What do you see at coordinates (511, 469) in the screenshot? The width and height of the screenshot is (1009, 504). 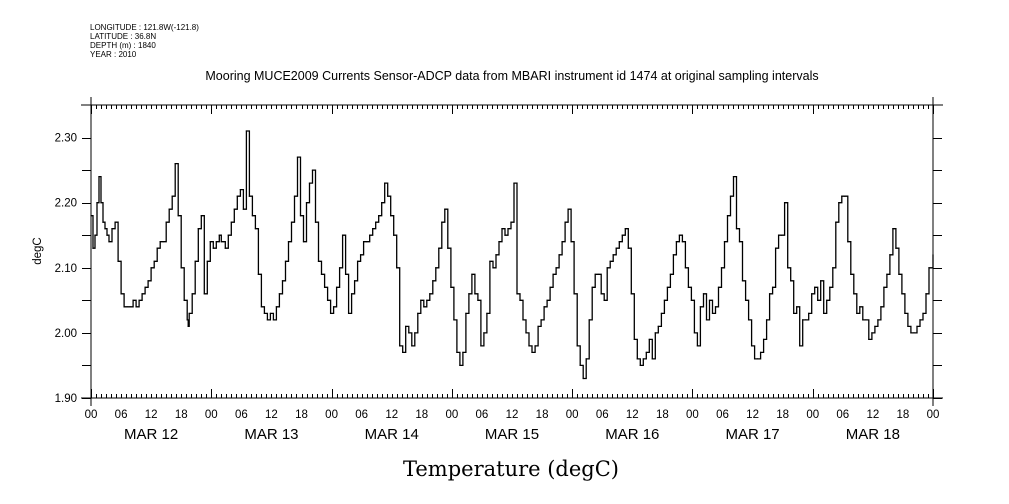 I see `x-axis-label: Temperature (degC)` at bounding box center [511, 469].